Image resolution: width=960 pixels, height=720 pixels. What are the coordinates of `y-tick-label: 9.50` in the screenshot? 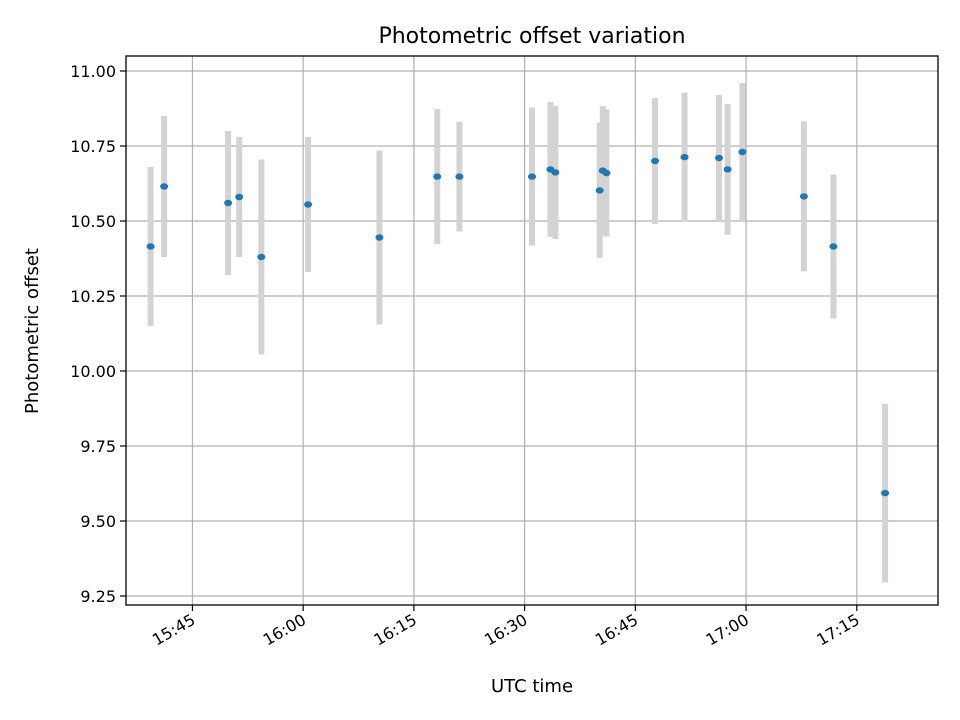 It's located at (98, 521).